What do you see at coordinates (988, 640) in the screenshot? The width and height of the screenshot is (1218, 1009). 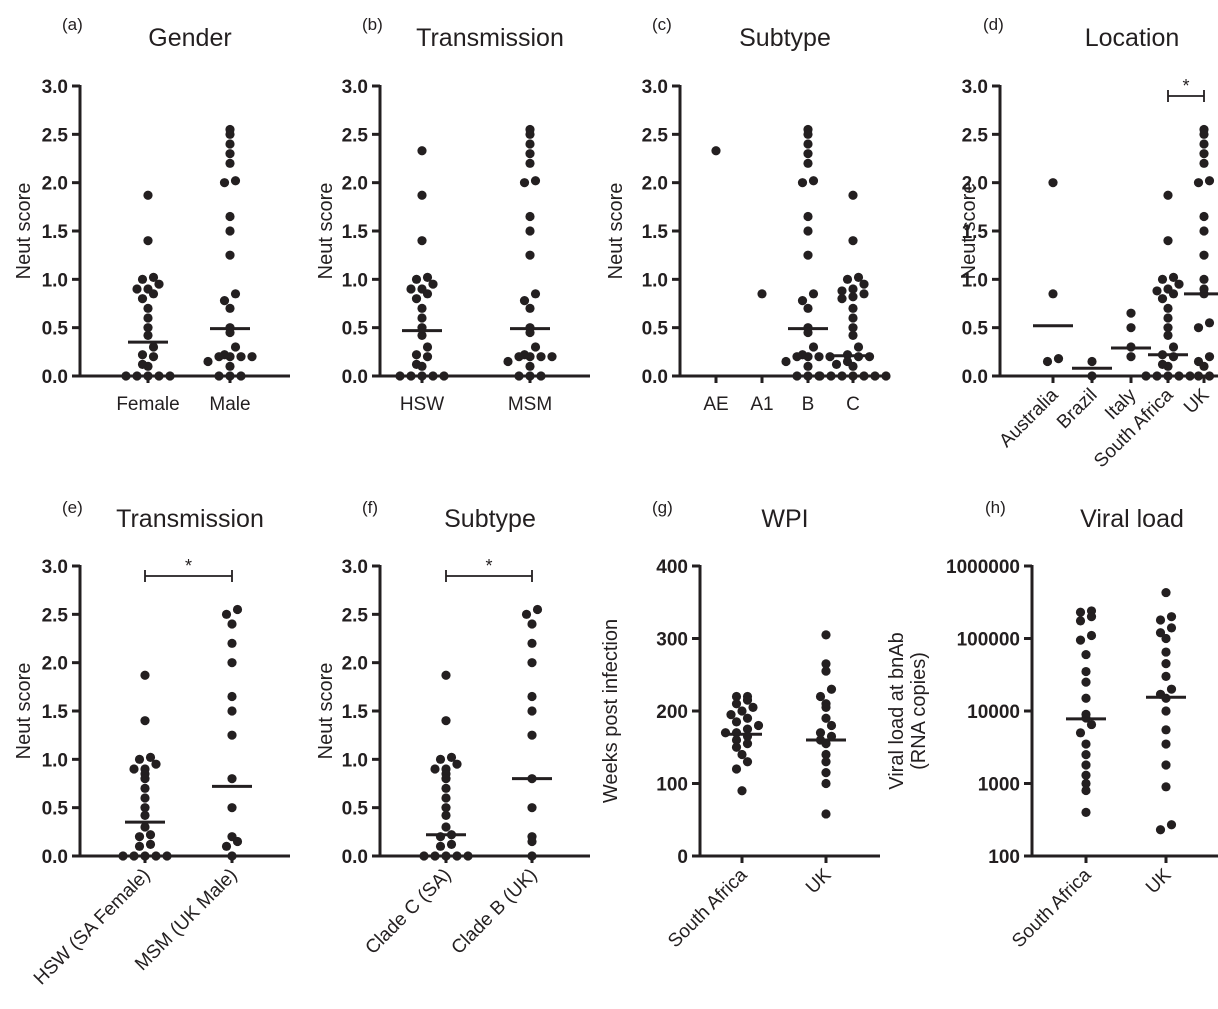 I see `y-tick-label: 100000` at bounding box center [988, 640].